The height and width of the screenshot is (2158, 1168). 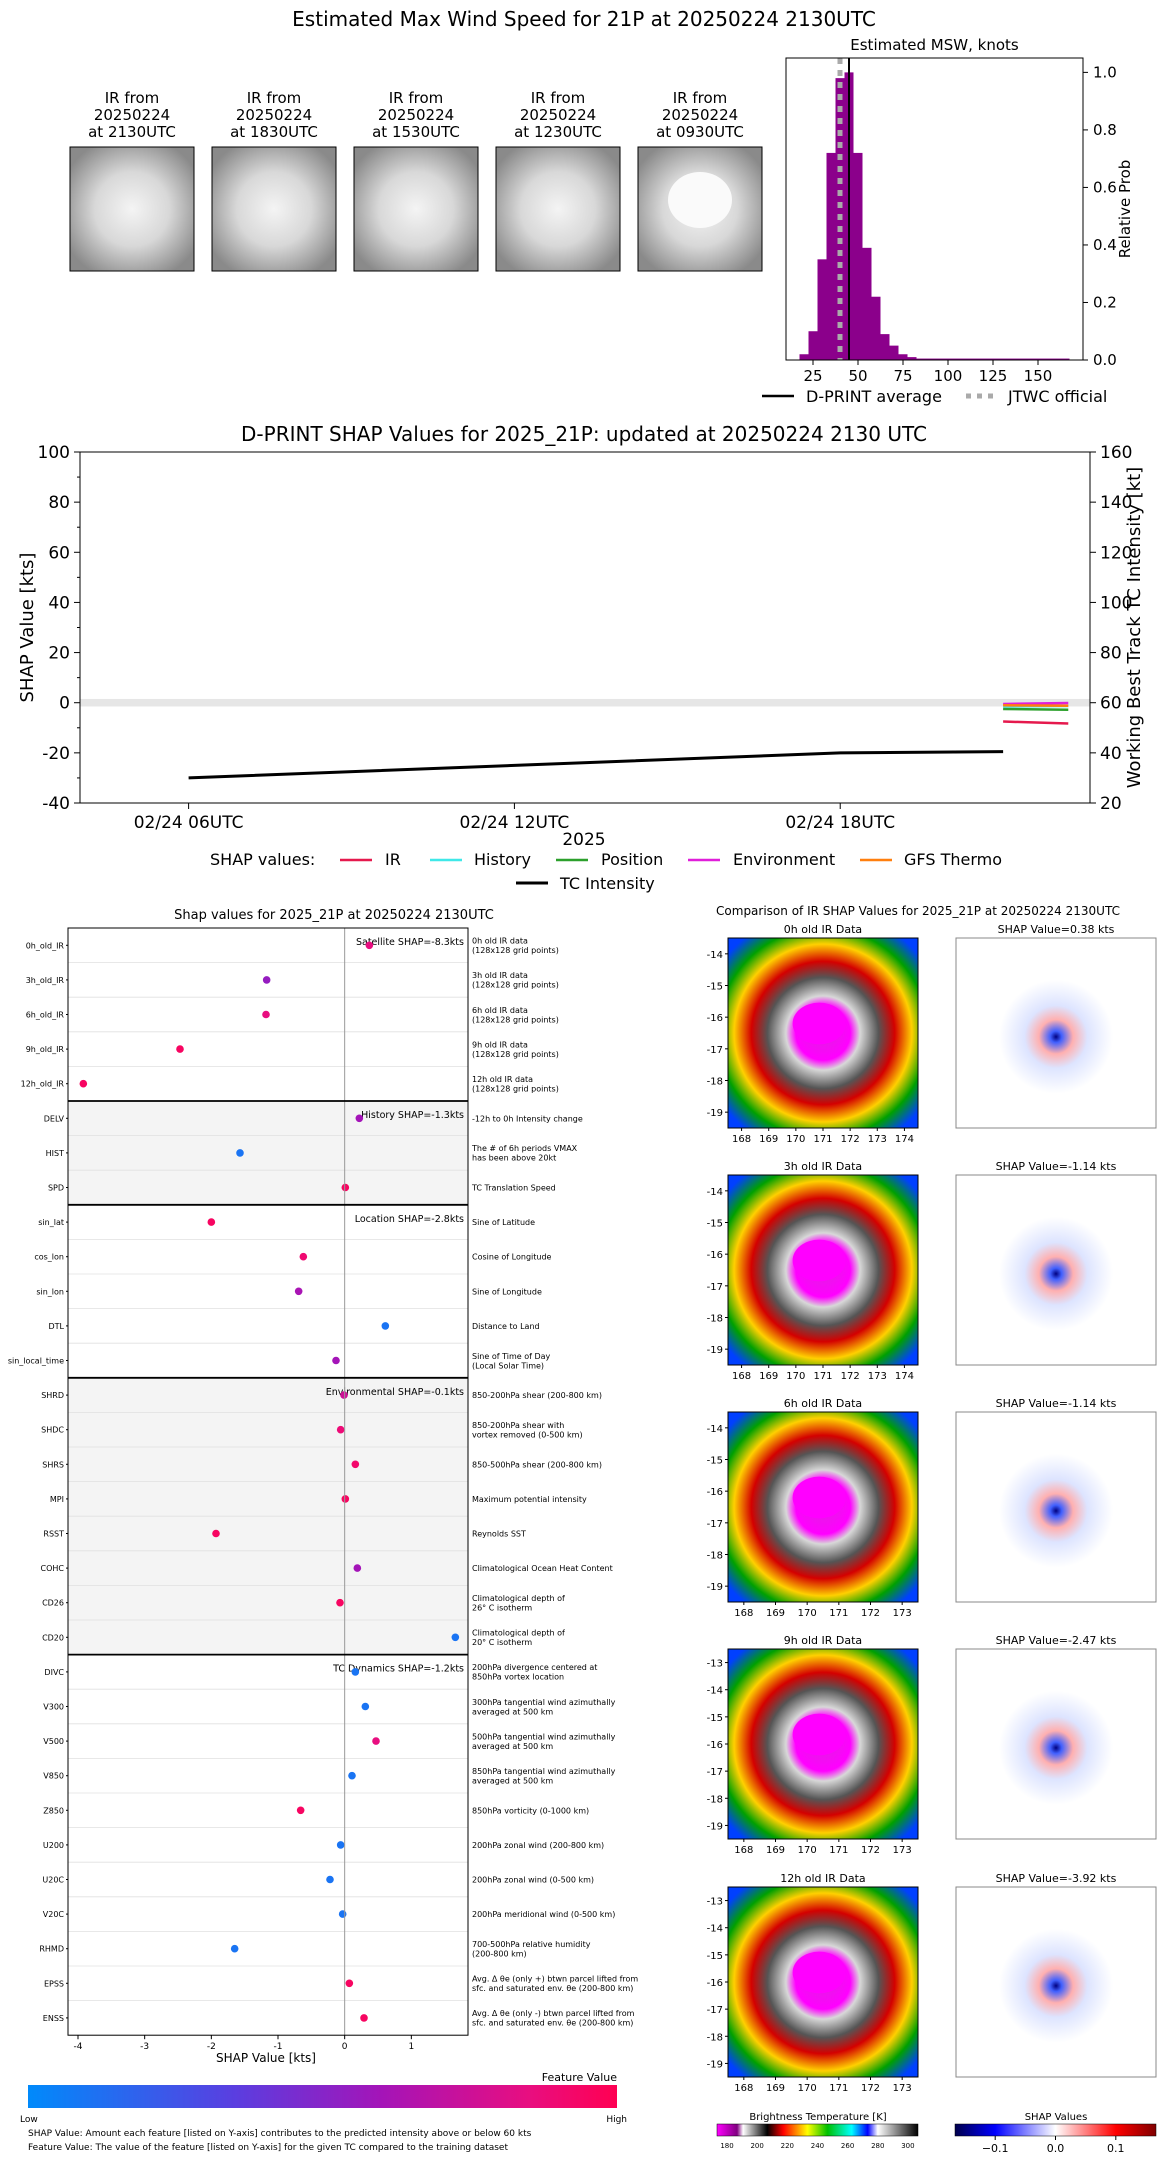 I want to click on legend-position-label: Position, so click(x=632, y=859).